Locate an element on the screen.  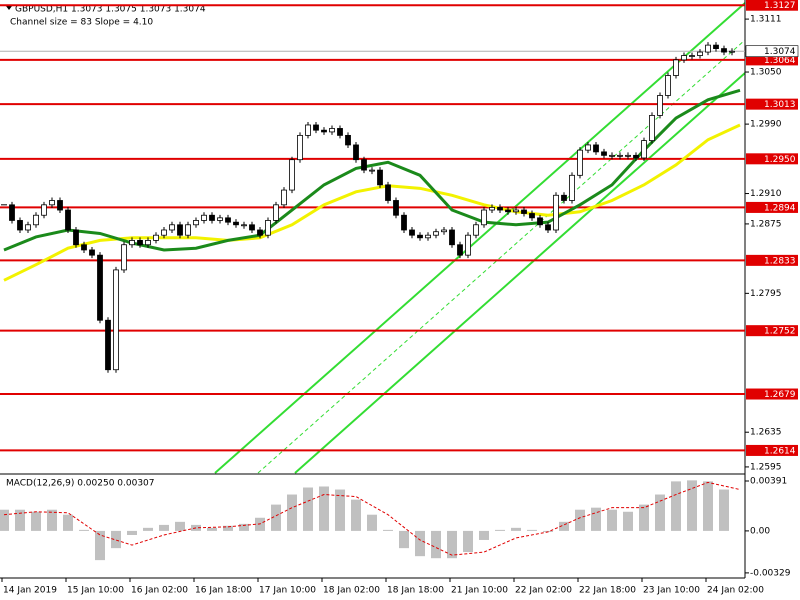
level-label: 1.3127 is located at coordinates (780, 6).